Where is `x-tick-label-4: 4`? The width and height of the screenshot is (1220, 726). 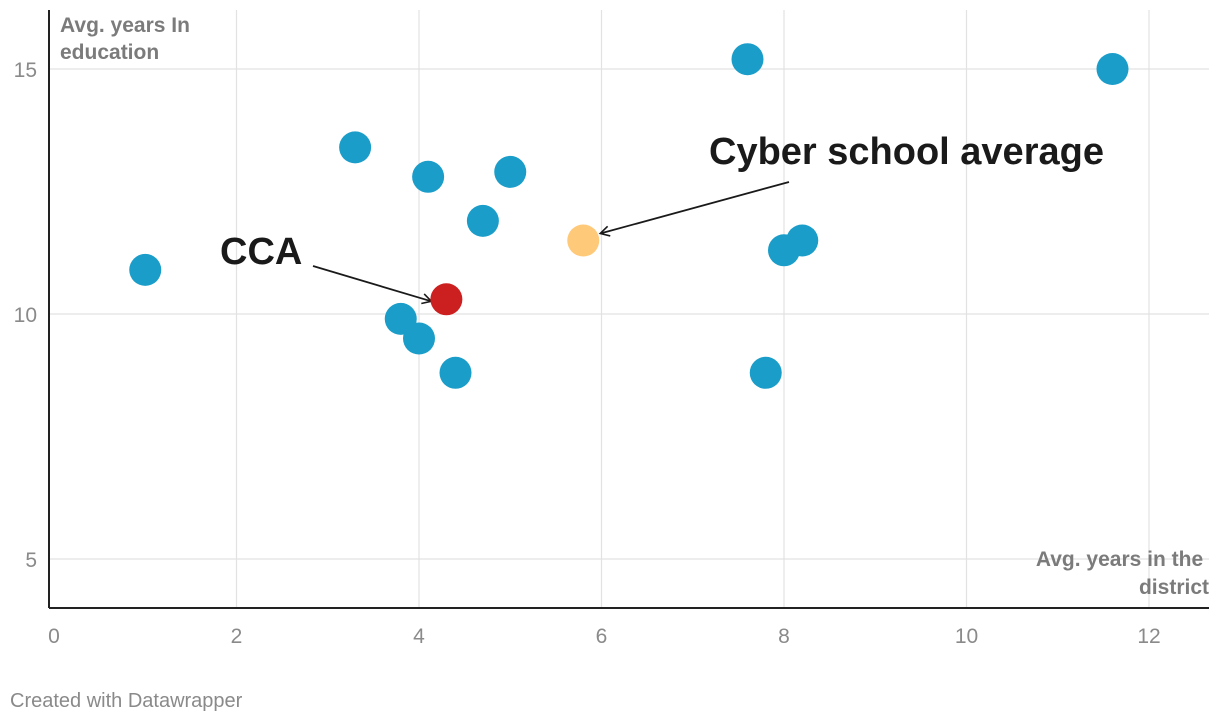 x-tick-label-4: 4 is located at coordinates (419, 636).